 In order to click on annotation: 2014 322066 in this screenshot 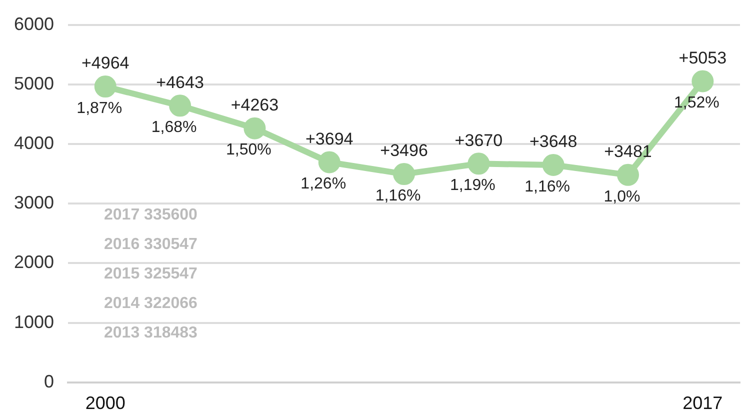, I will do `click(151, 303)`.